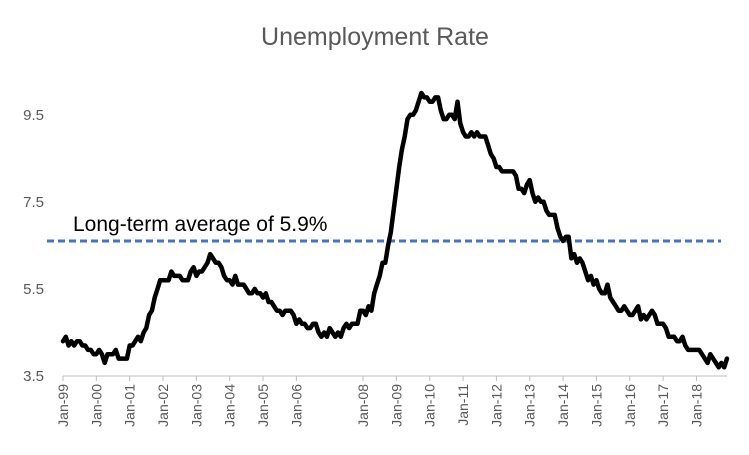 This screenshot has height=455, width=749. What do you see at coordinates (63, 405) in the screenshot?
I see `x-tick-label: Jan-99` at bounding box center [63, 405].